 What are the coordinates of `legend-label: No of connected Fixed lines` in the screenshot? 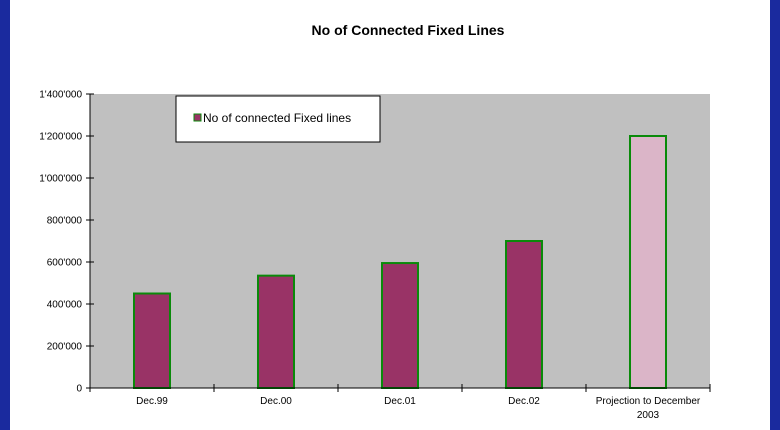 It's located at (277, 118).